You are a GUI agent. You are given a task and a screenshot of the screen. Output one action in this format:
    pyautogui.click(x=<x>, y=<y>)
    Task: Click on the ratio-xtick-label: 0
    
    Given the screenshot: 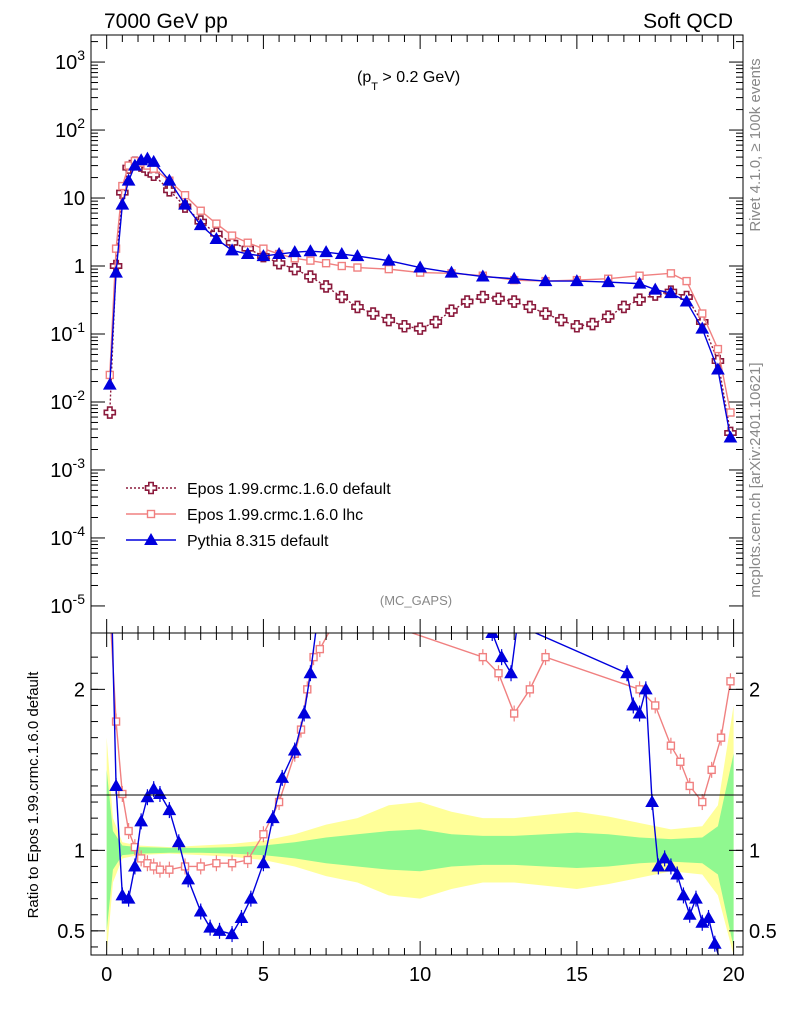 What is the action you would take?
    pyautogui.click(x=106, y=975)
    